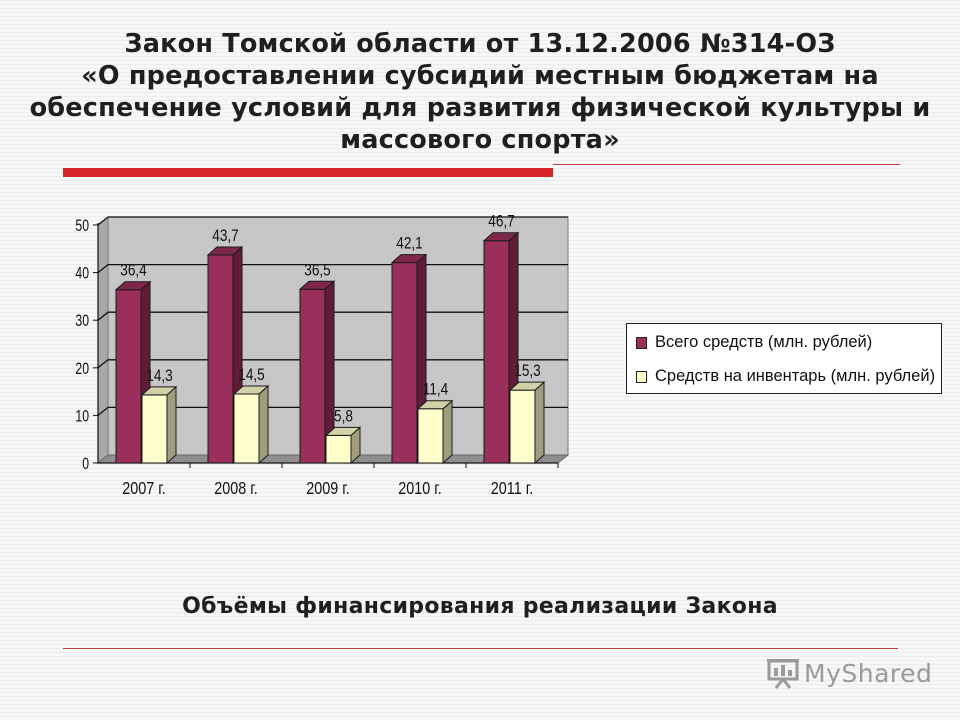 The image size is (960, 720). I want to click on data-label: 11,4, so click(436, 389).